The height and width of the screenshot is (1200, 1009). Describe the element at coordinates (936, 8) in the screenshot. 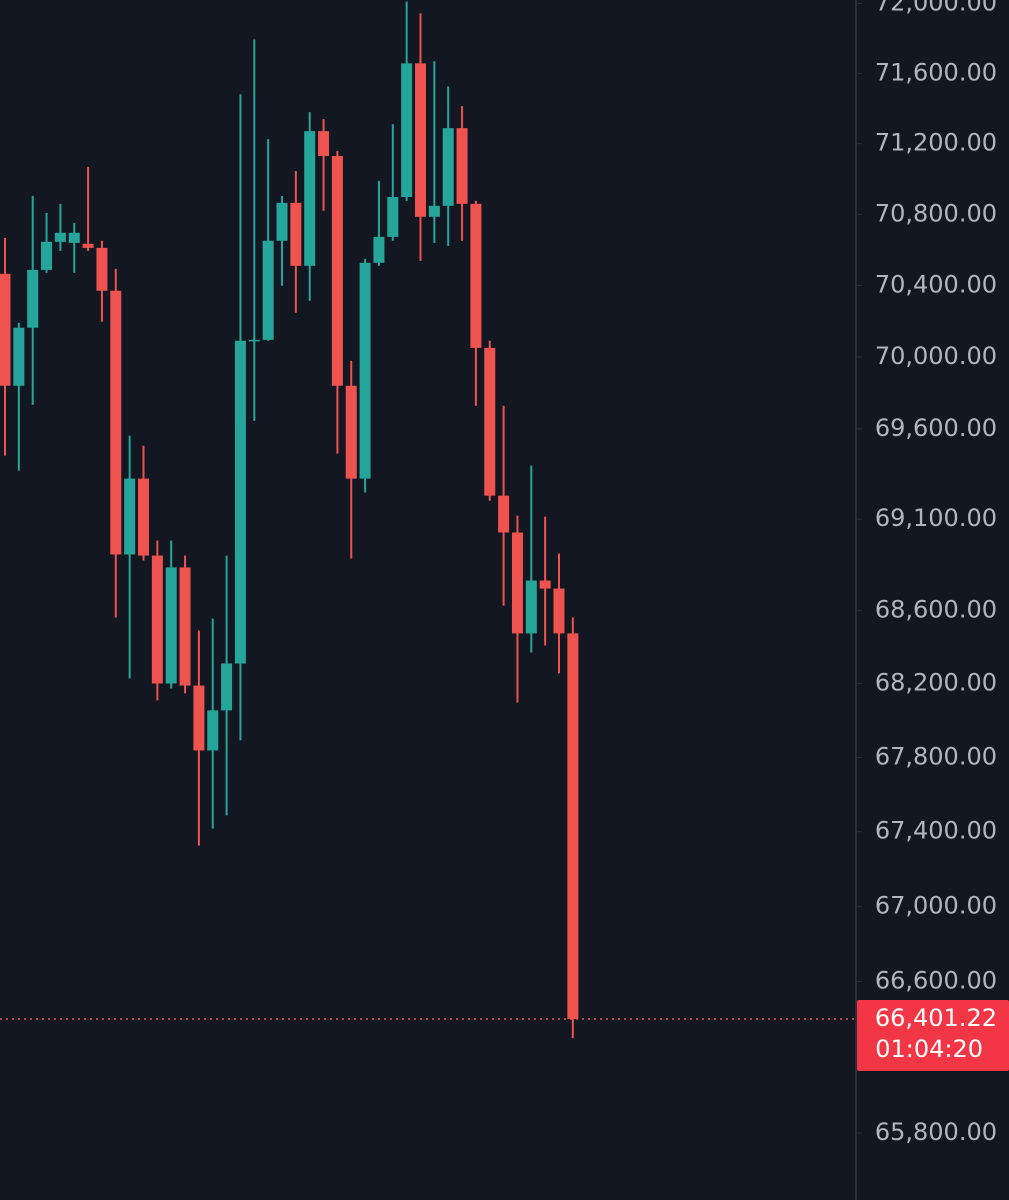

I see `y-tick-label: 72,000.00` at that location.